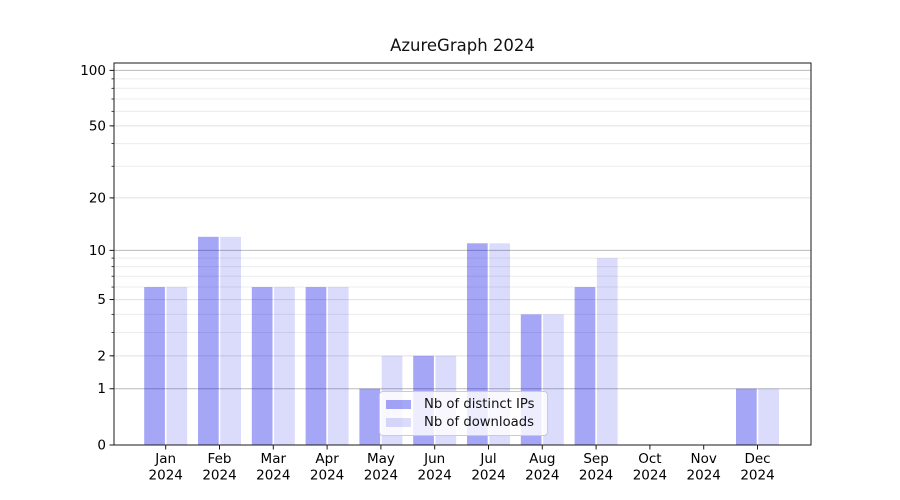 The width and height of the screenshot is (900, 500). What do you see at coordinates (381, 459) in the screenshot?
I see `x-tick-label-month: May` at bounding box center [381, 459].